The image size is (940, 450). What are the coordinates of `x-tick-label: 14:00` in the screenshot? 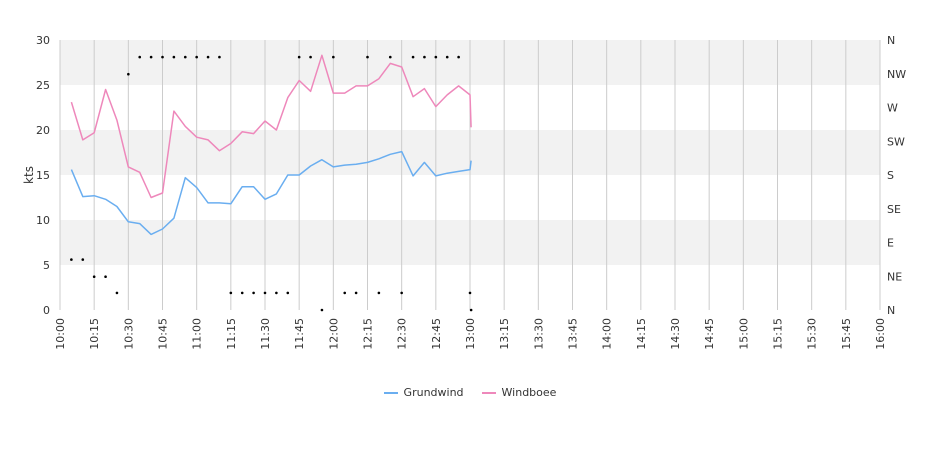 It's located at (607, 334).